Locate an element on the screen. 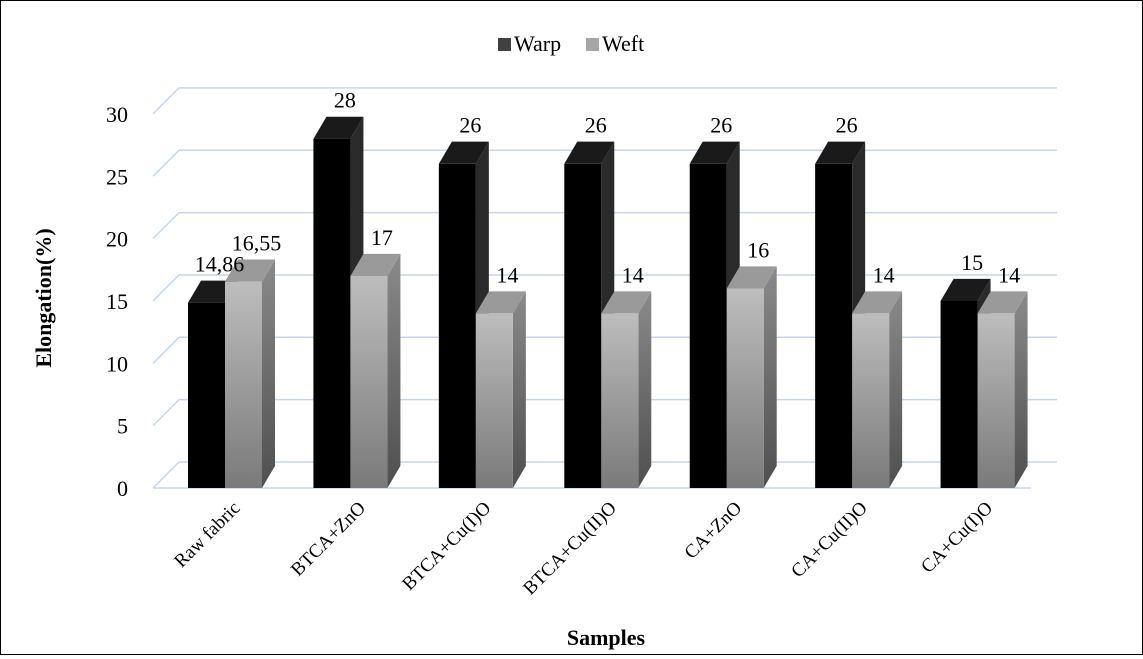 This screenshot has width=1143, height=659. x-category-label: BTCA+Cu(I)O is located at coordinates (446, 546).